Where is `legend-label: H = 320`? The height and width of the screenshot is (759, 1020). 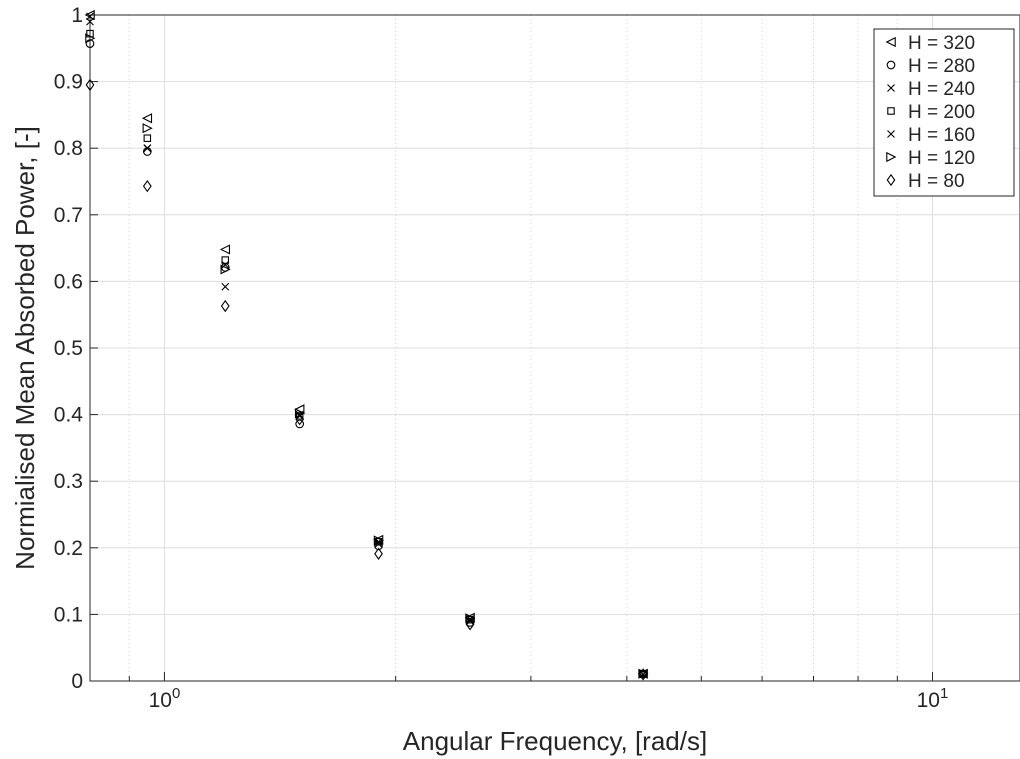 legend-label: H = 320 is located at coordinates (941, 43).